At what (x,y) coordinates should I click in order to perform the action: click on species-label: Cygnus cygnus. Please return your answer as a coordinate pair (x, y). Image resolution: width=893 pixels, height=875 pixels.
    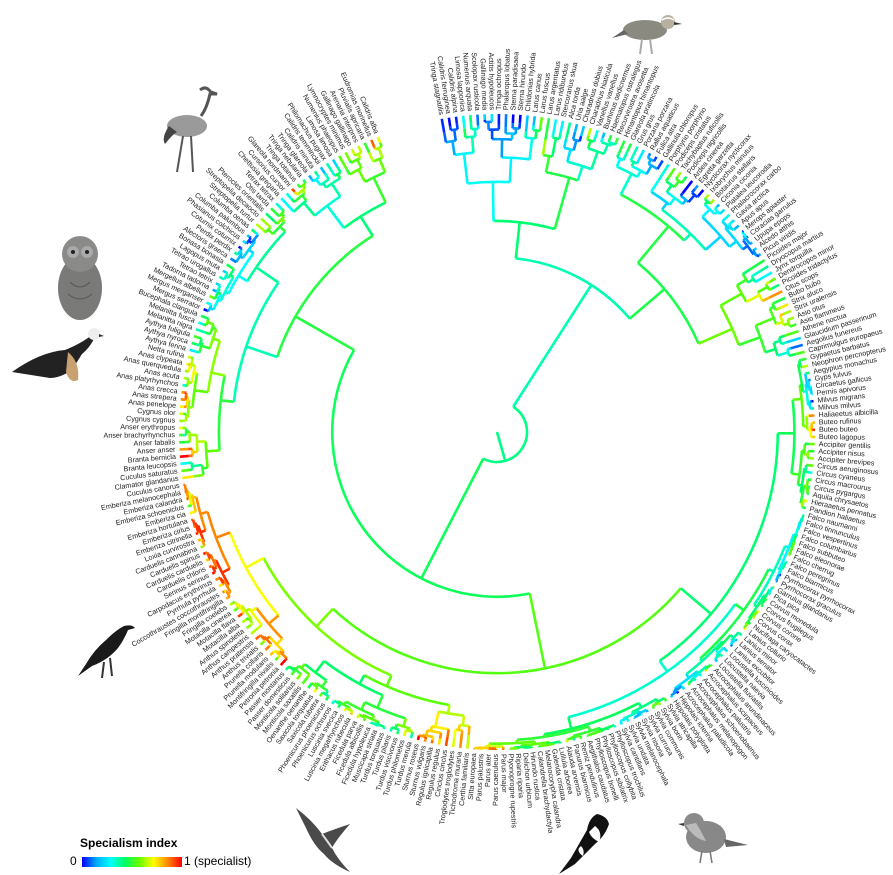
    Looking at the image, I should click on (151, 419).